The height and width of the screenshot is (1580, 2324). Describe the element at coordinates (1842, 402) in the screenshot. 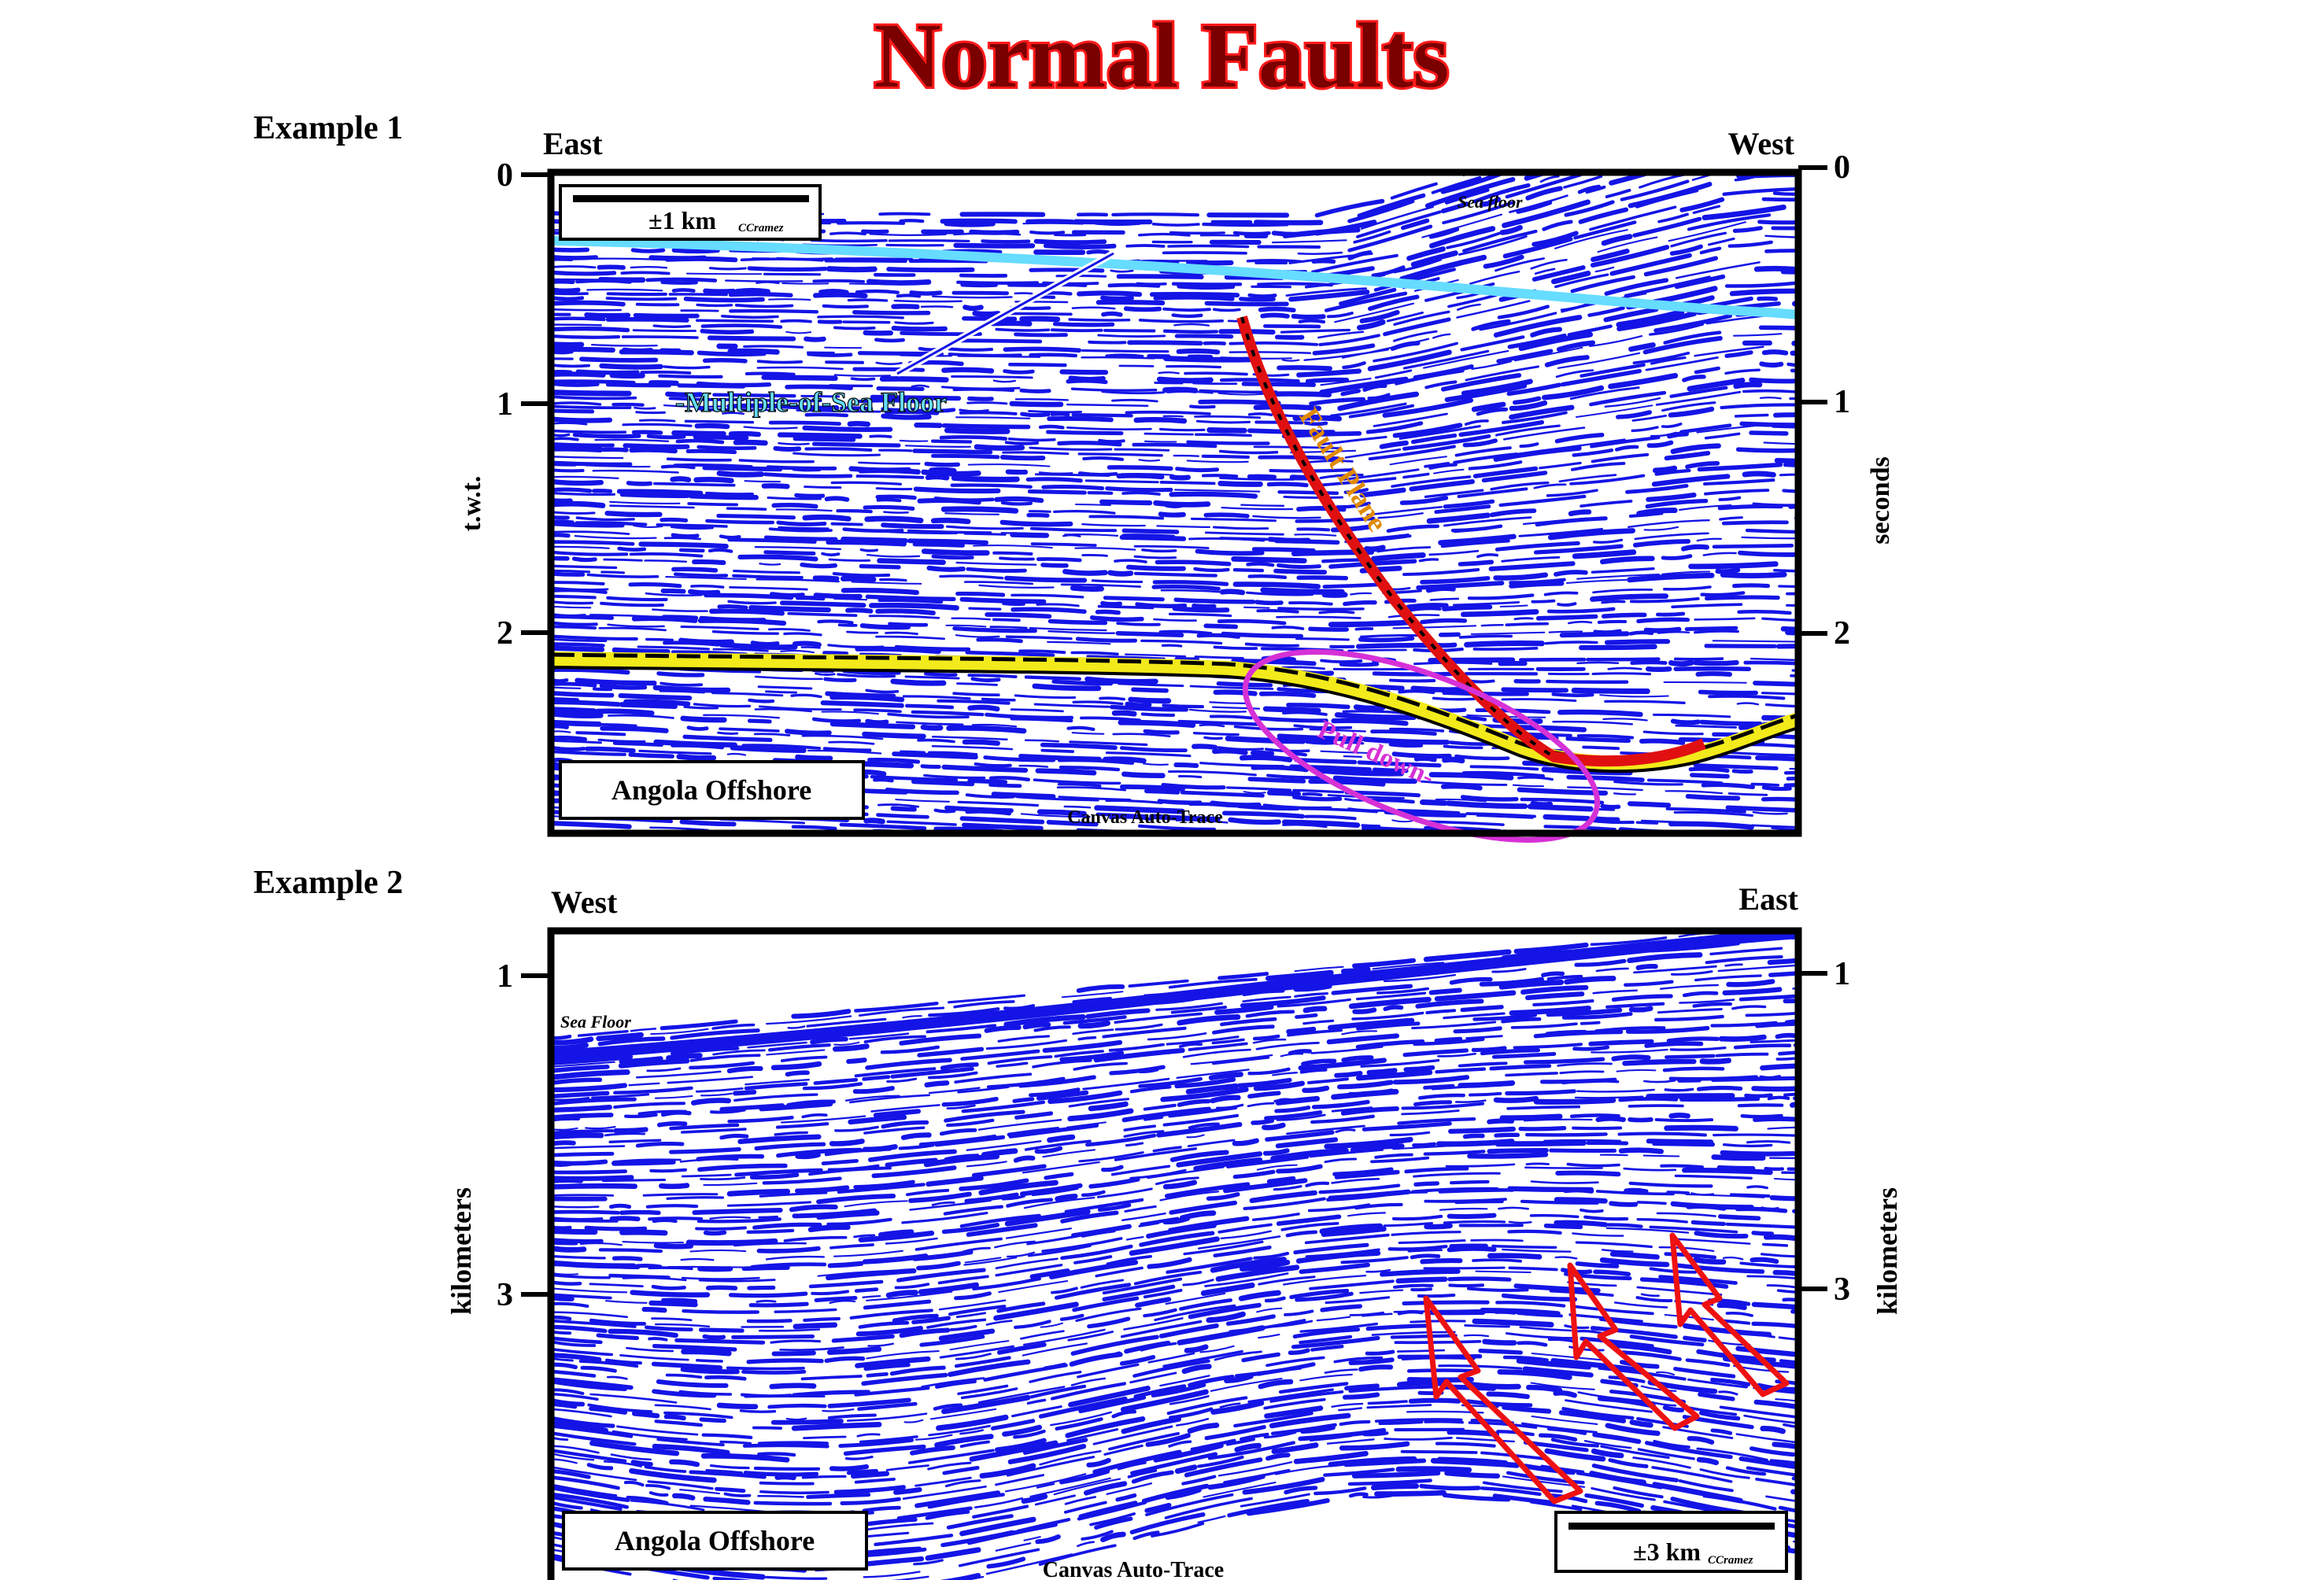

I see `right-tick-1-1: 1` at that location.